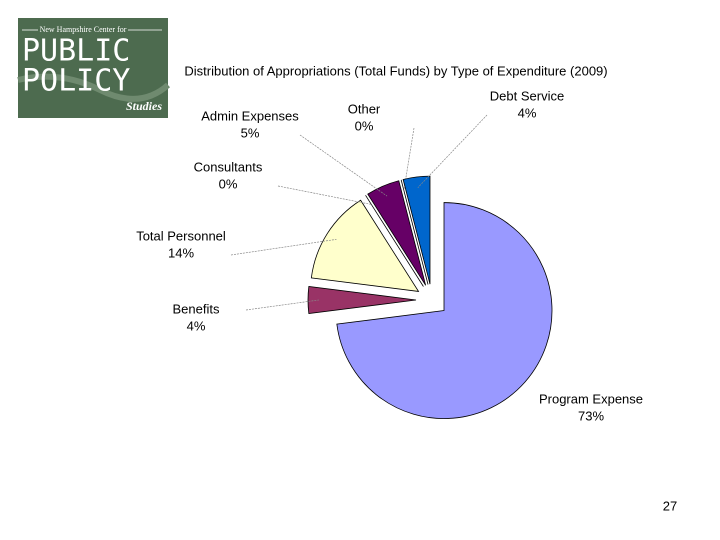 The height and width of the screenshot is (540, 720). What do you see at coordinates (83, 29) in the screenshot?
I see `logo-tagline: New Hampshire Center for` at bounding box center [83, 29].